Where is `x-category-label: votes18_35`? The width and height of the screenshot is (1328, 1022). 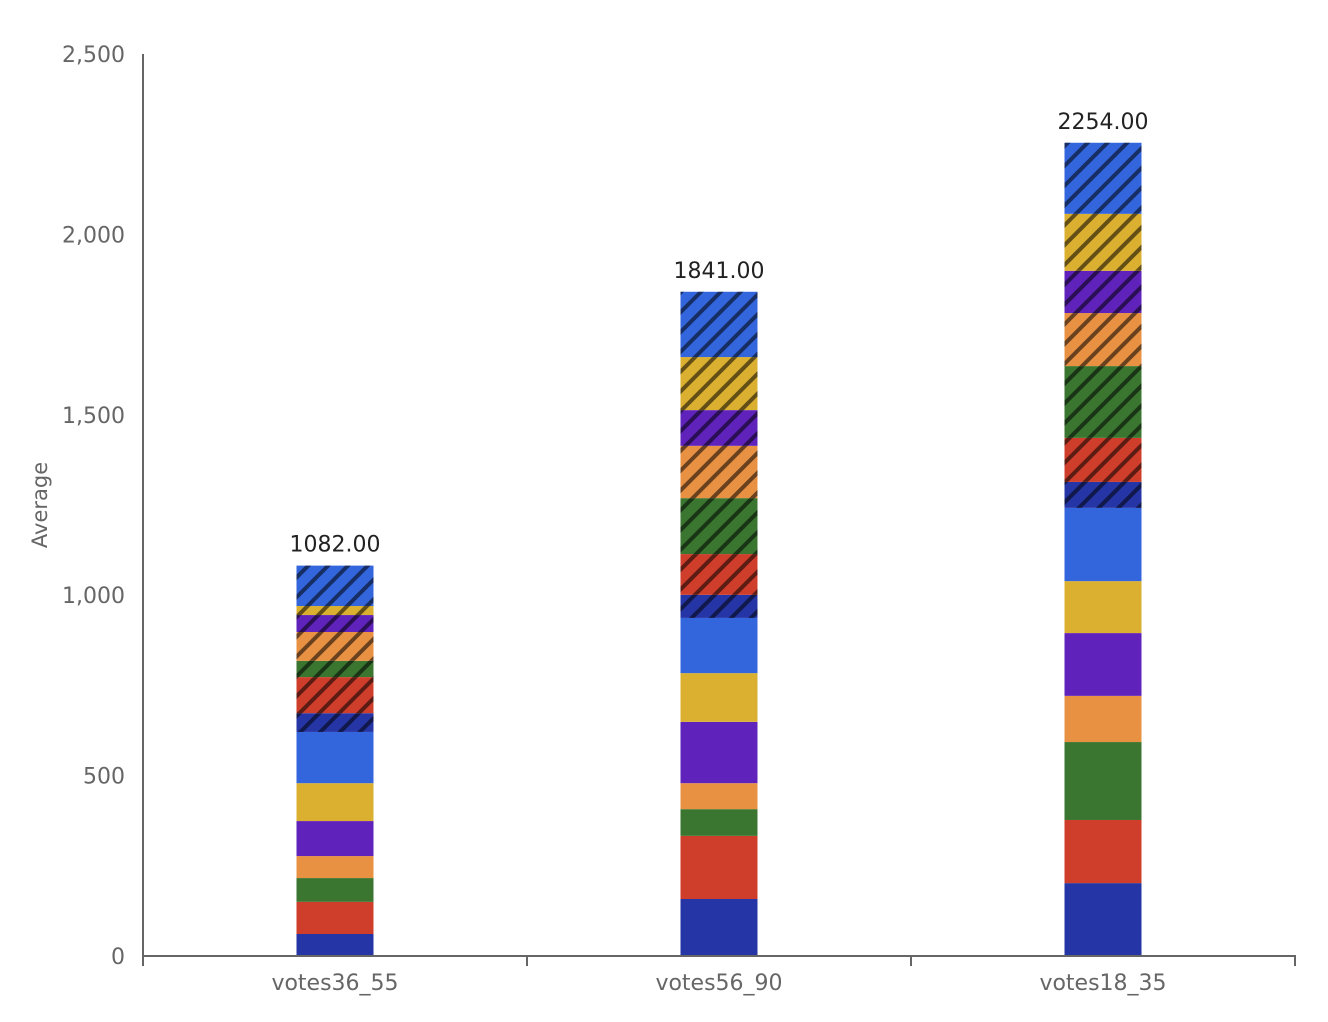
x-category-label: votes18_35 is located at coordinates (1102, 983).